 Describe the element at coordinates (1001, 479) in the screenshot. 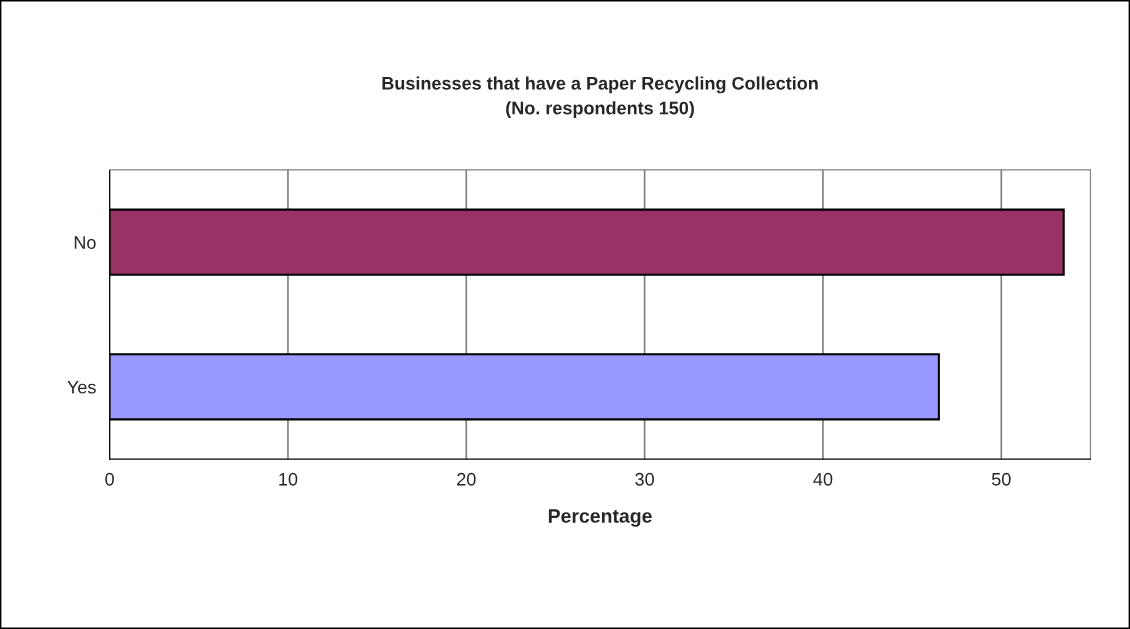

I see `x-tick-label: 50` at that location.